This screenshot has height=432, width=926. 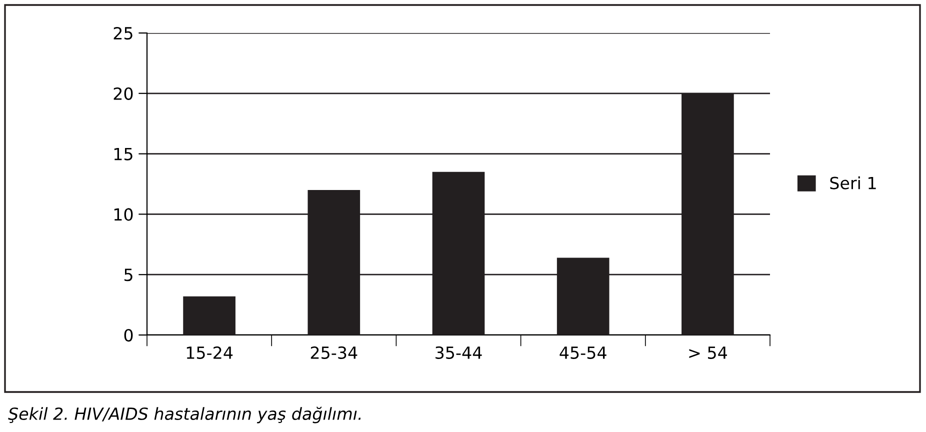 I want to click on x-tick-label: 35-44, so click(x=459, y=353).